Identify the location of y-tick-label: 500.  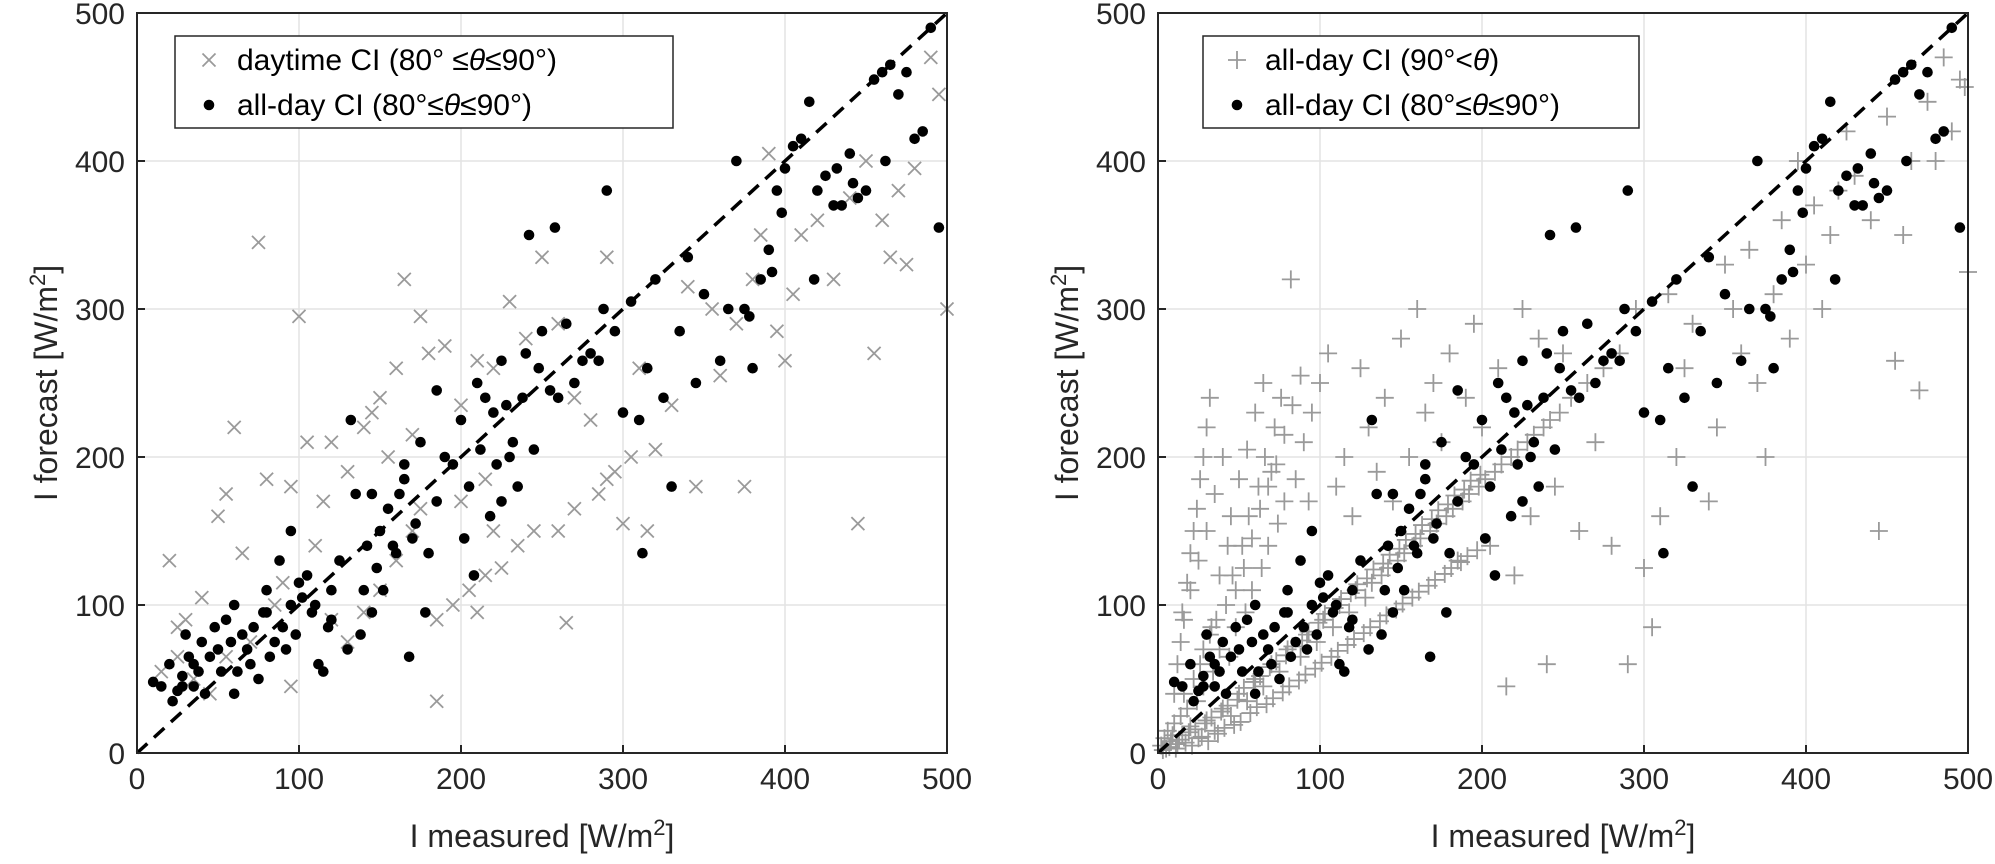
(1121, 15).